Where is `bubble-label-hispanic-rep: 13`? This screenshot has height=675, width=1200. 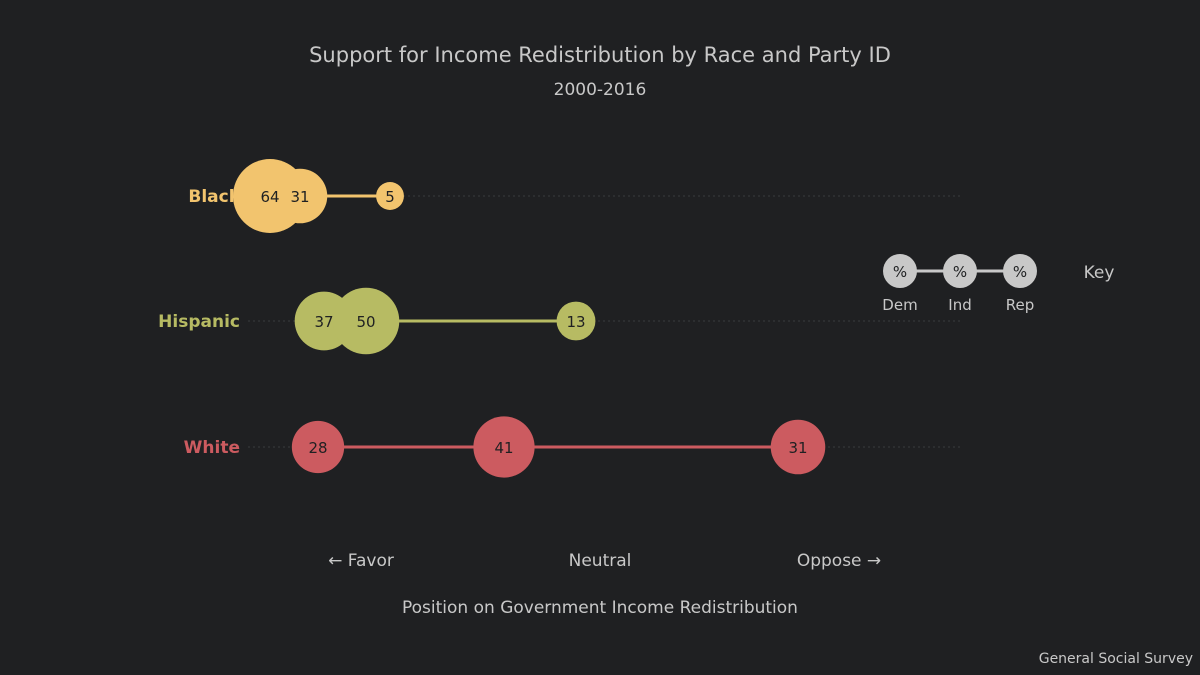 bubble-label-hispanic-rep: 13 is located at coordinates (575, 322).